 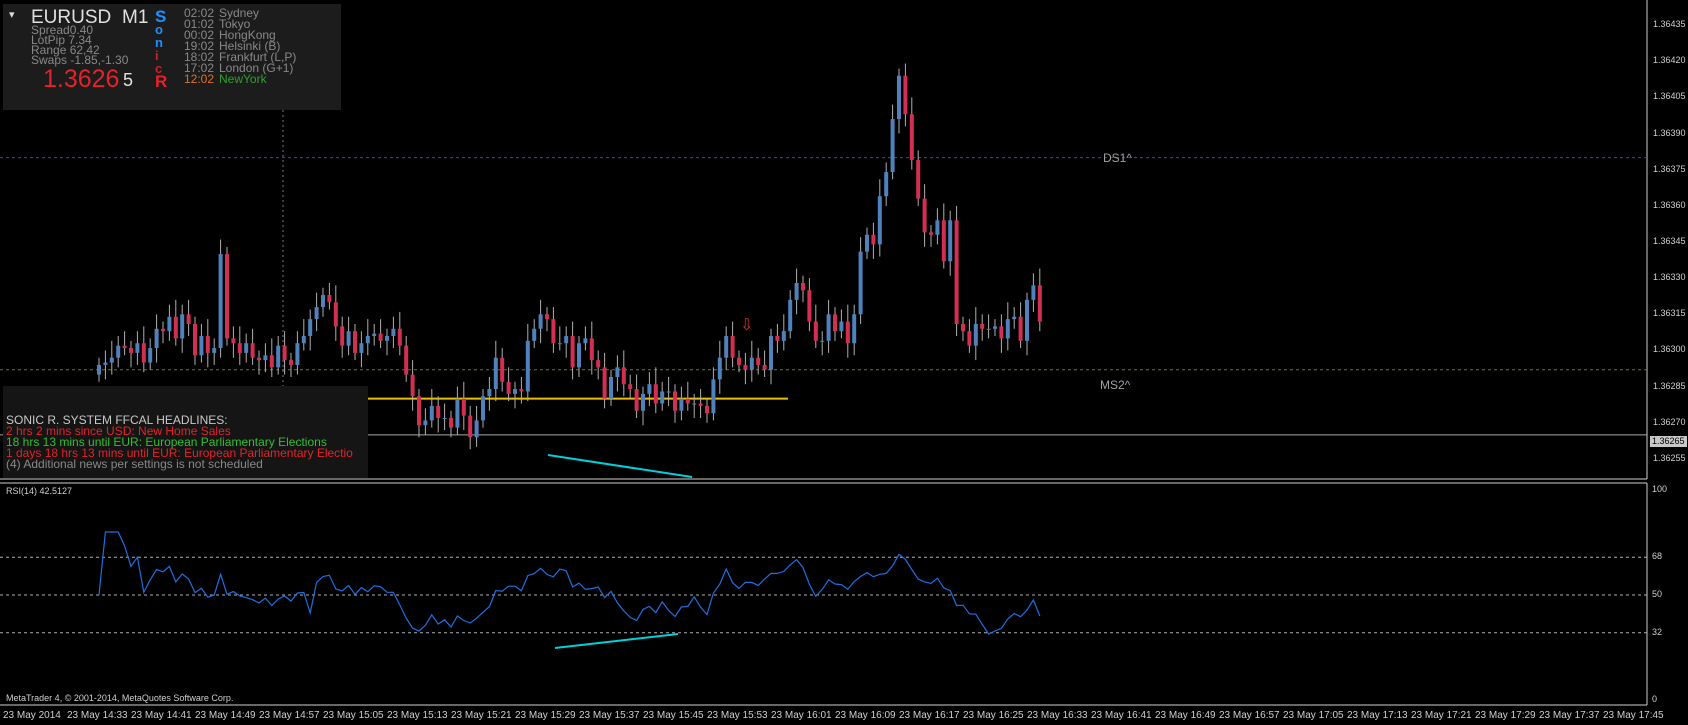 I want to click on session-name: Frankfurt (L,P), so click(x=258, y=57).